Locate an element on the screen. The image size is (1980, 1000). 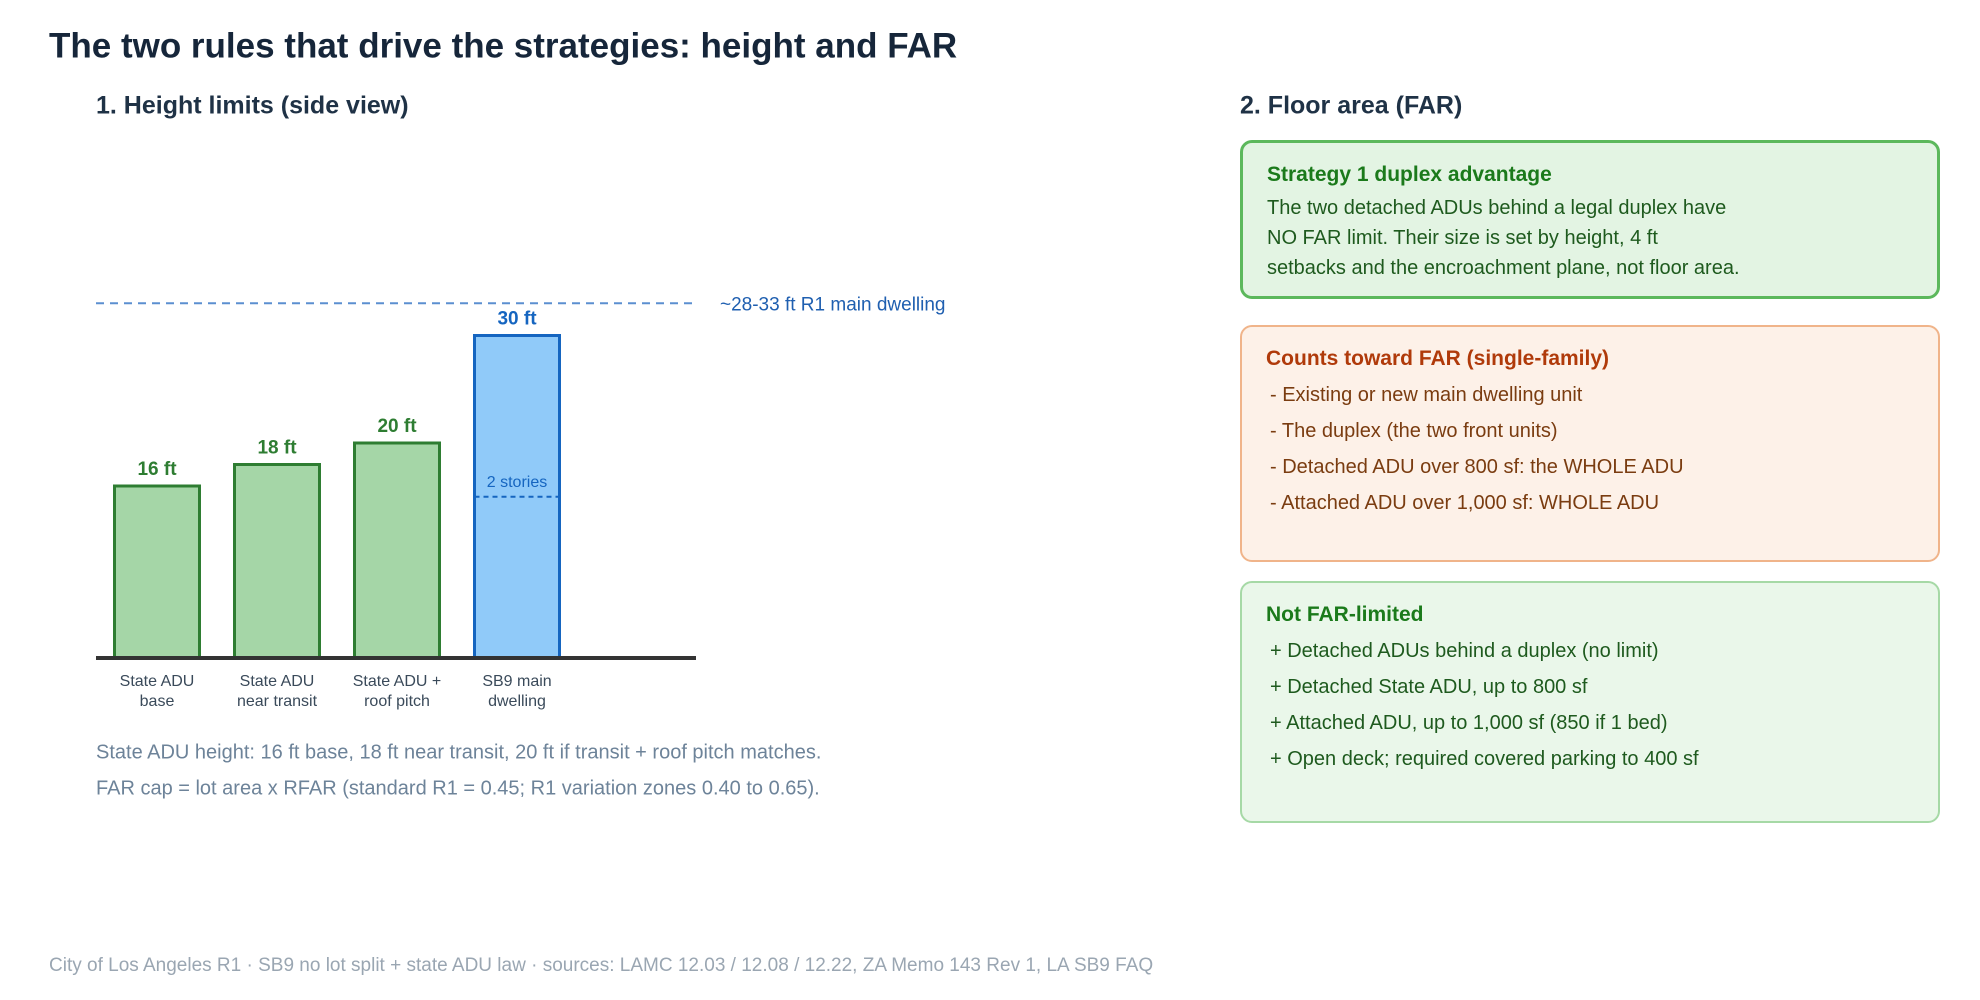
card-title: Counts toward FAR (single-family) is located at coordinates (1438, 358).